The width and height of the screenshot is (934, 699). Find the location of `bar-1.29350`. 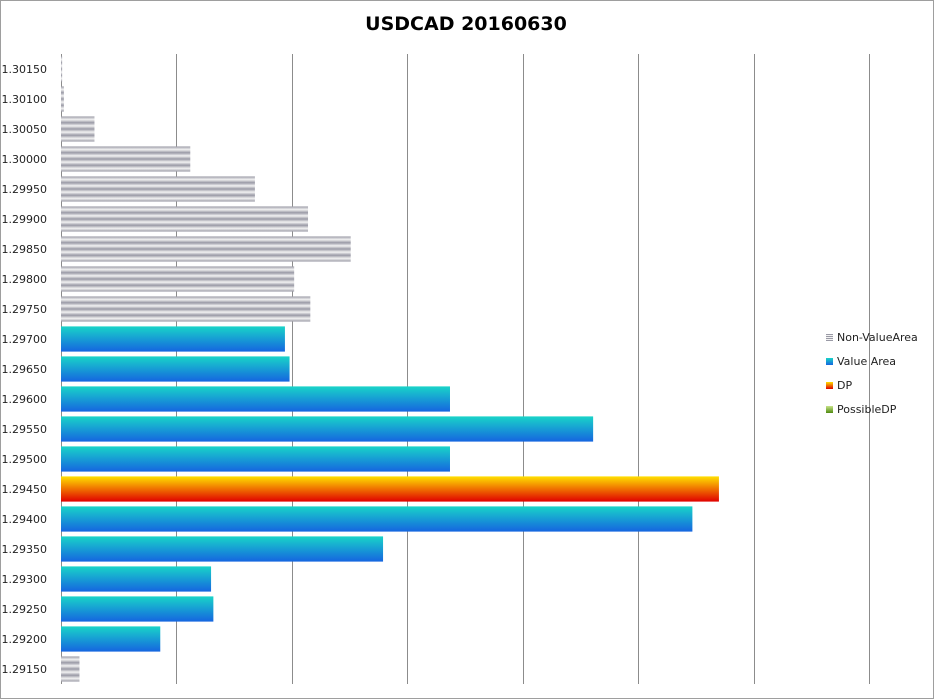

bar-1.29350 is located at coordinates (222, 549).